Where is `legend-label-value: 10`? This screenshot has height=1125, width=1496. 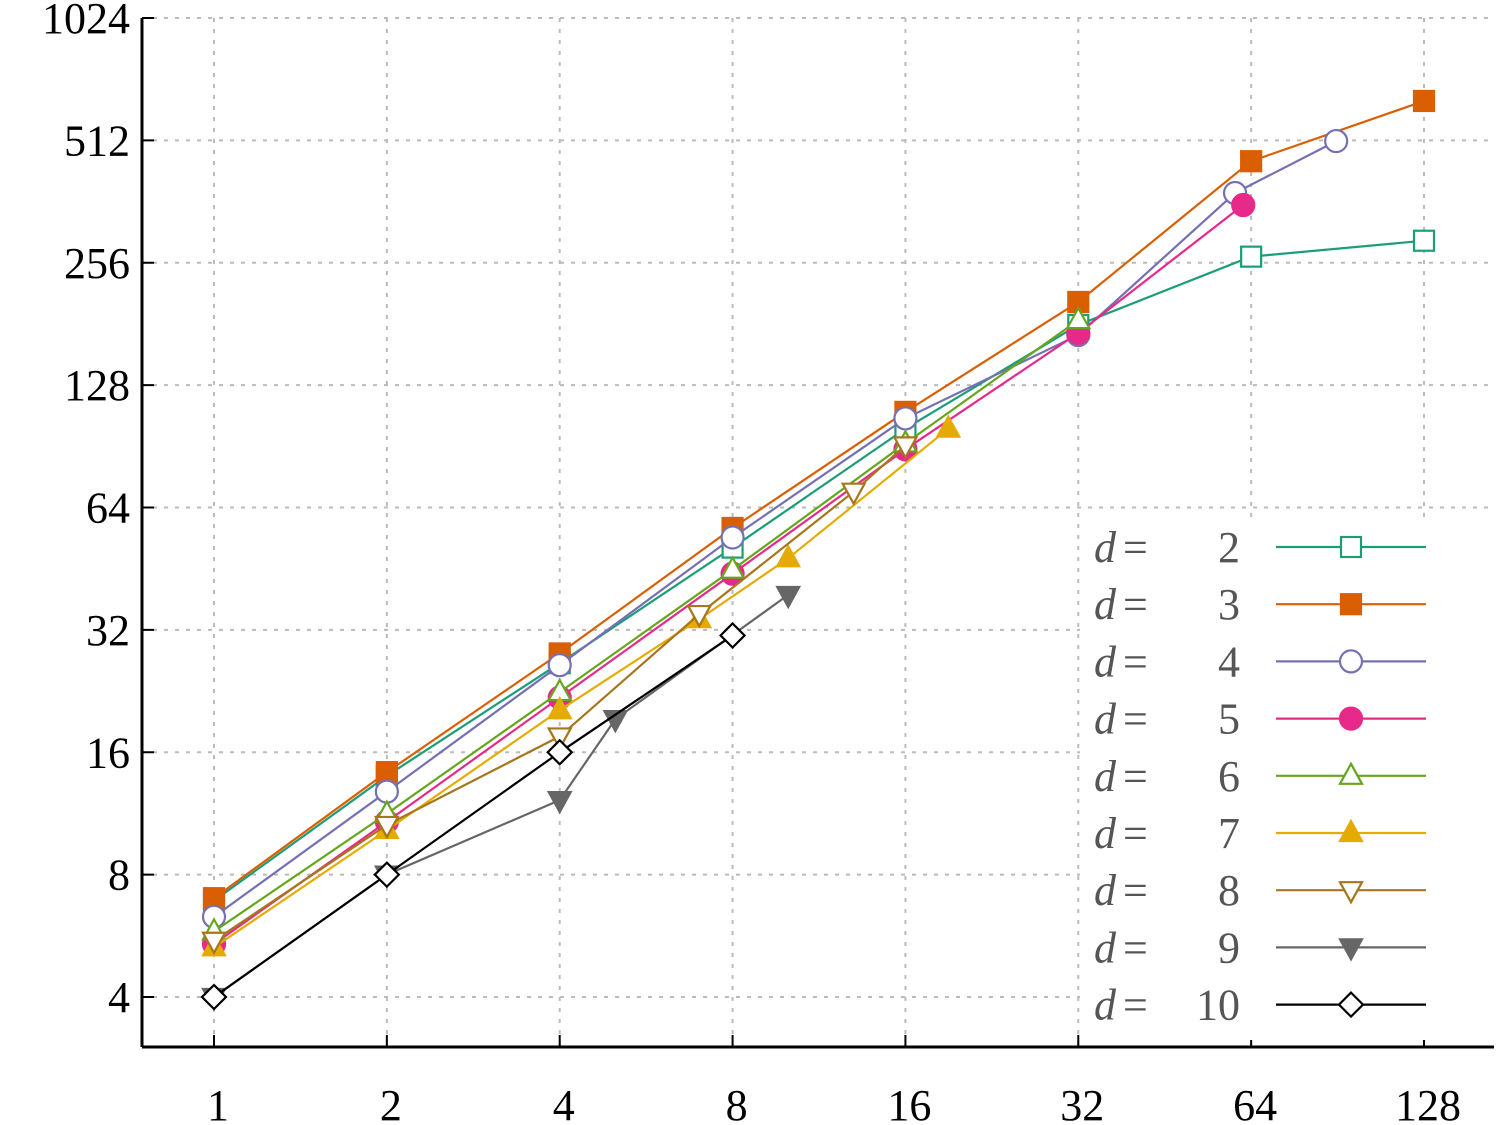 legend-label-value: 10 is located at coordinates (1218, 1005).